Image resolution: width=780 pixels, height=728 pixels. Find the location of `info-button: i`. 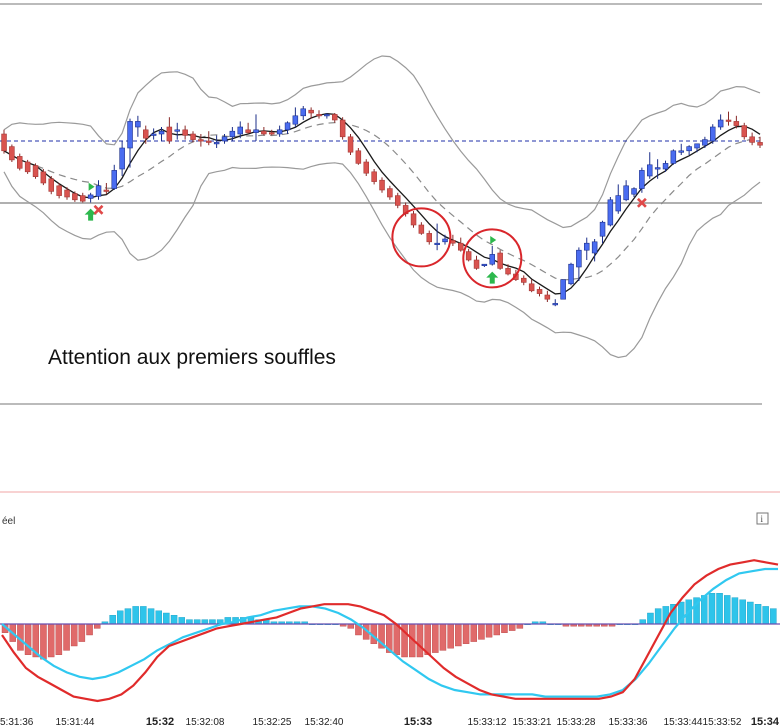

info-button: i is located at coordinates (762, 518).